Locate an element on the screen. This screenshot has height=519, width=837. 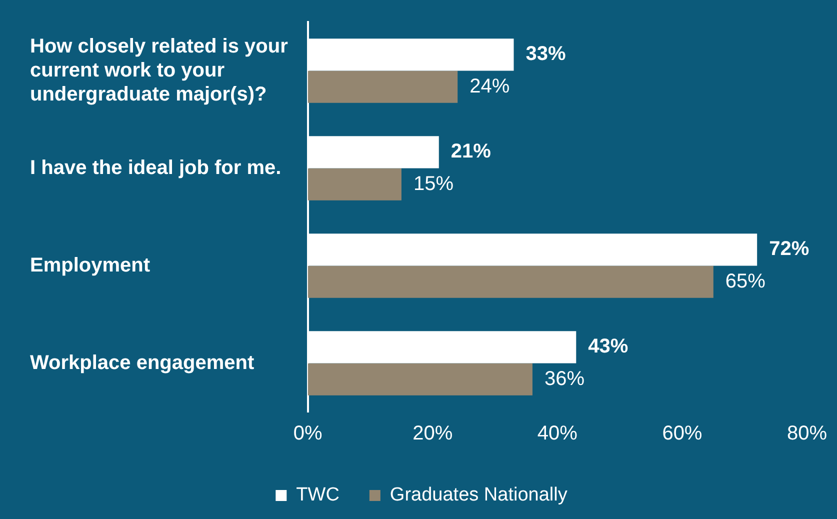
y-tick-label: How closely related is your current work to your undergraduate major(s)? is located at coordinates (159, 70).